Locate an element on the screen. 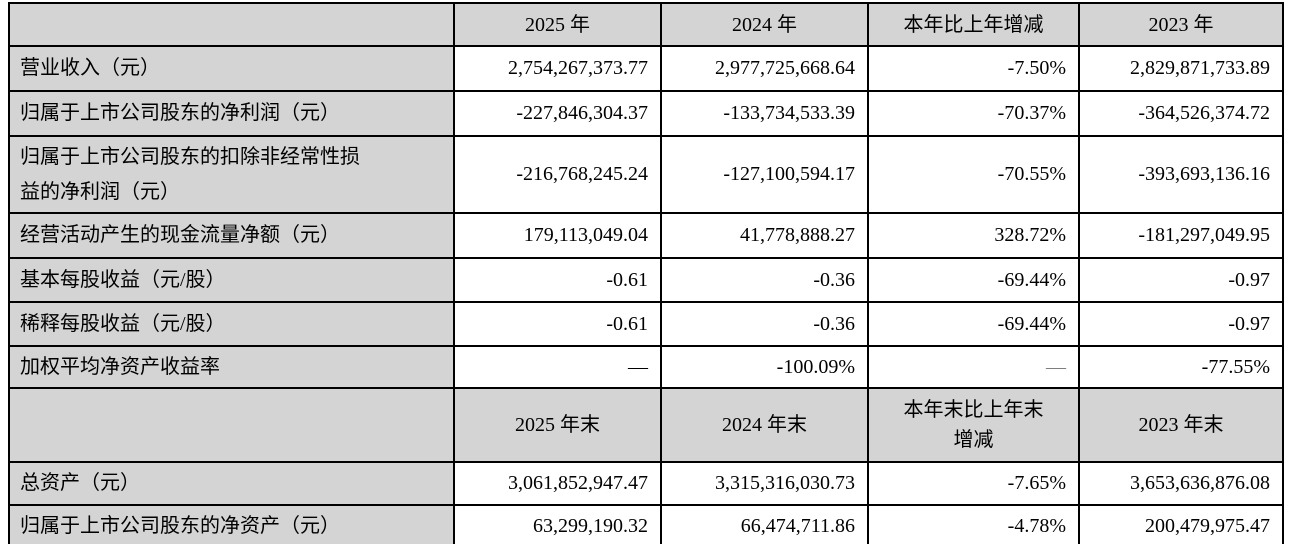  row-label: 总资产（元） is located at coordinates (231, 483).